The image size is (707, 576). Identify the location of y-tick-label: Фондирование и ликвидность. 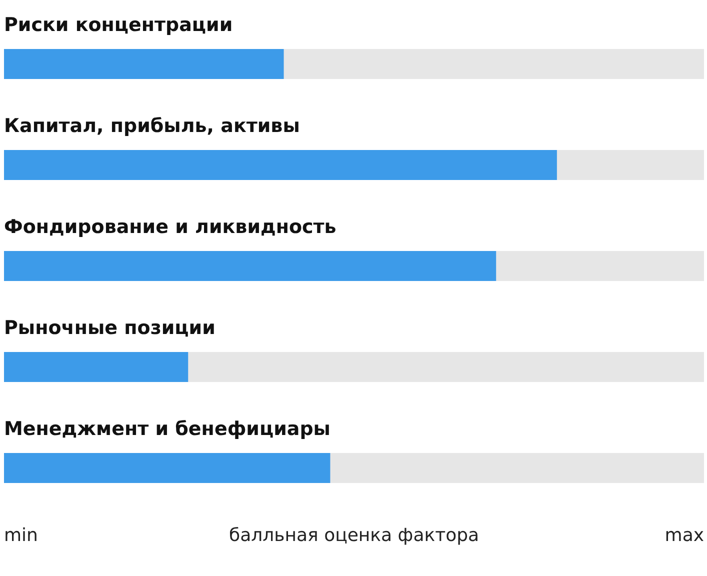
(170, 227).